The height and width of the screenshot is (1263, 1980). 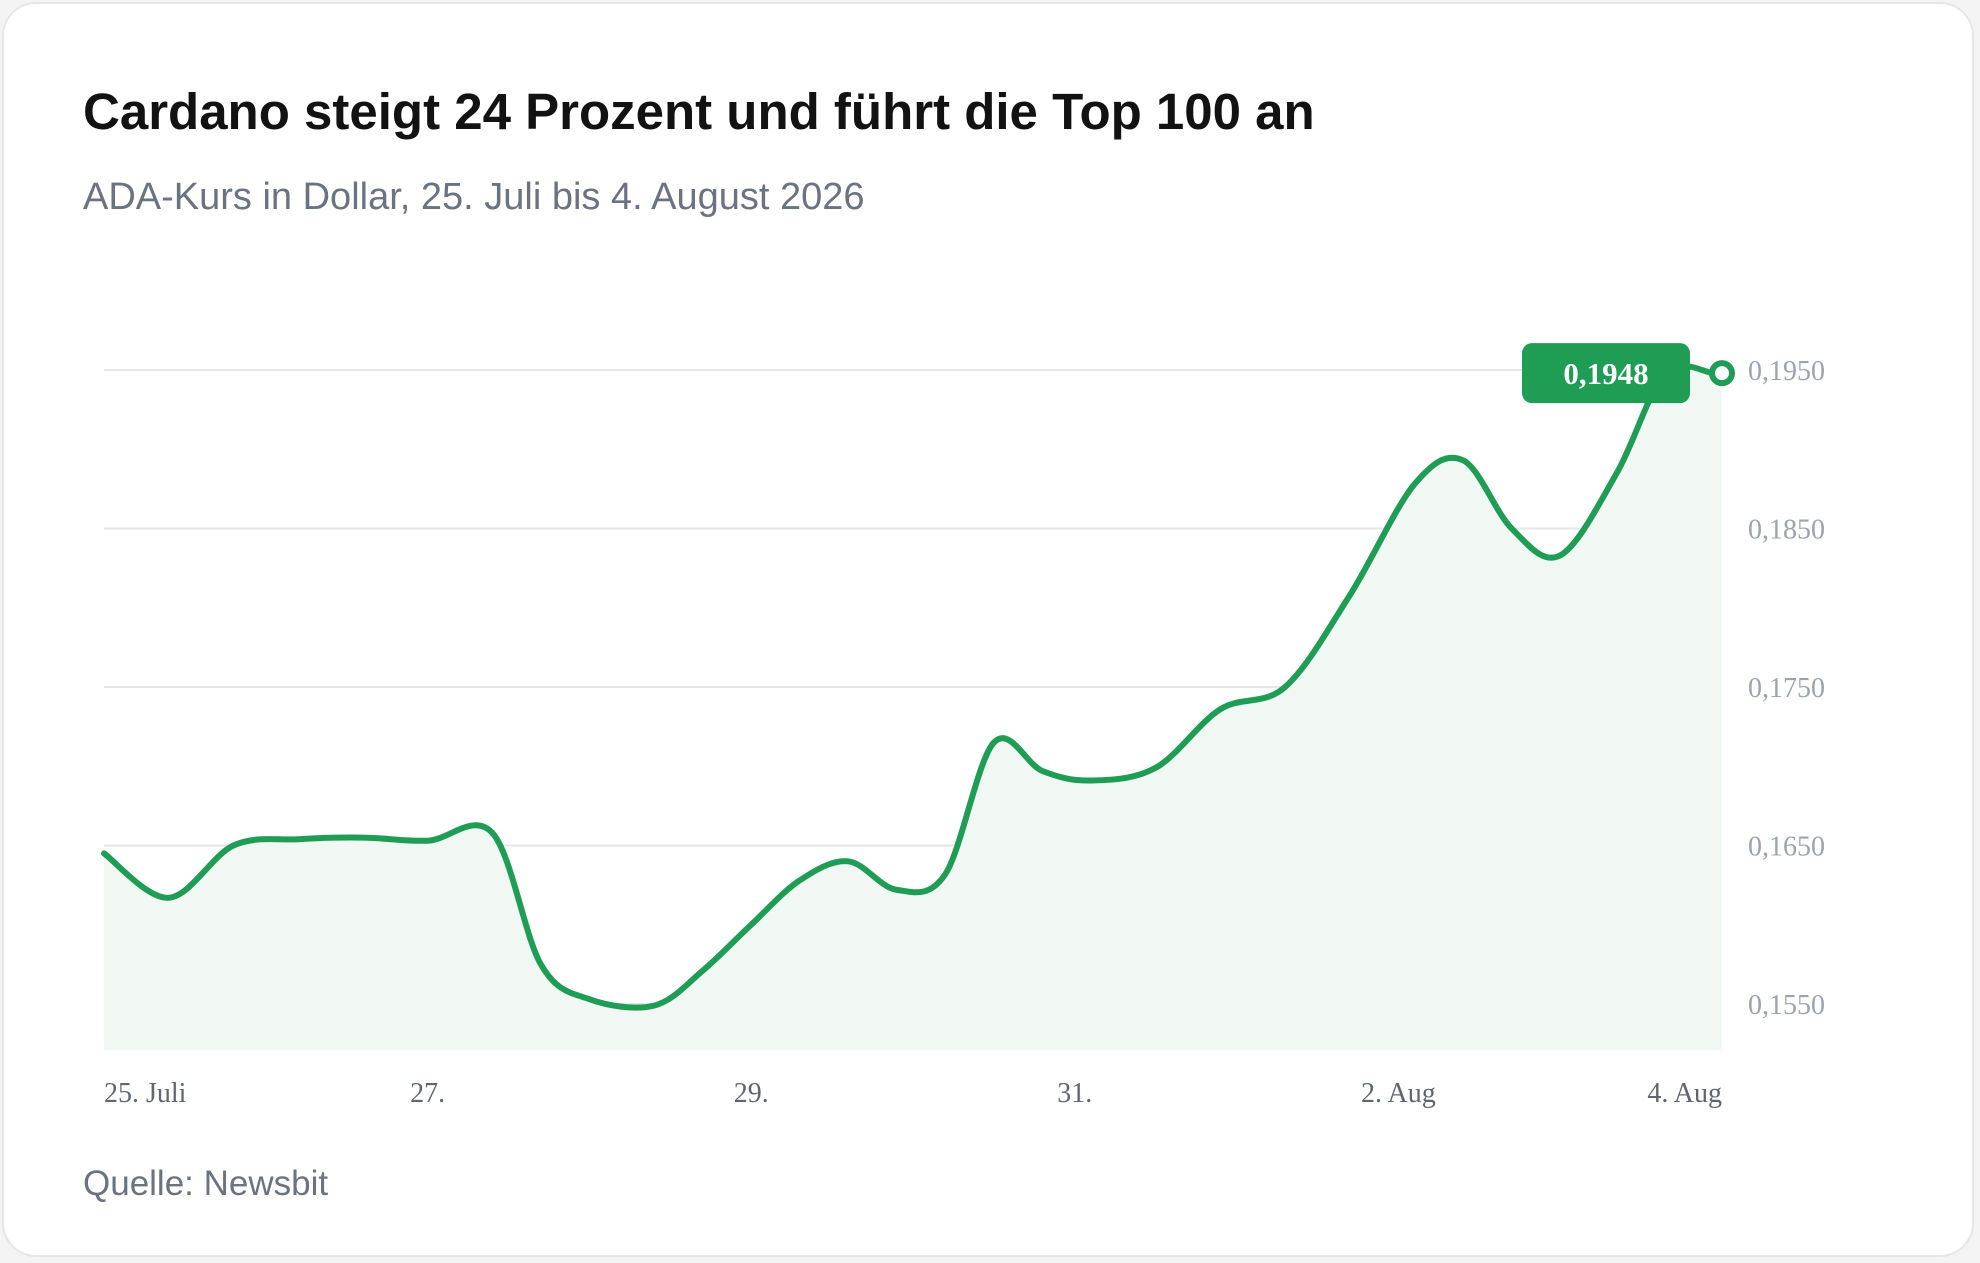 I want to click on x-tick-label: 4. Aug, so click(x=1684, y=1093).